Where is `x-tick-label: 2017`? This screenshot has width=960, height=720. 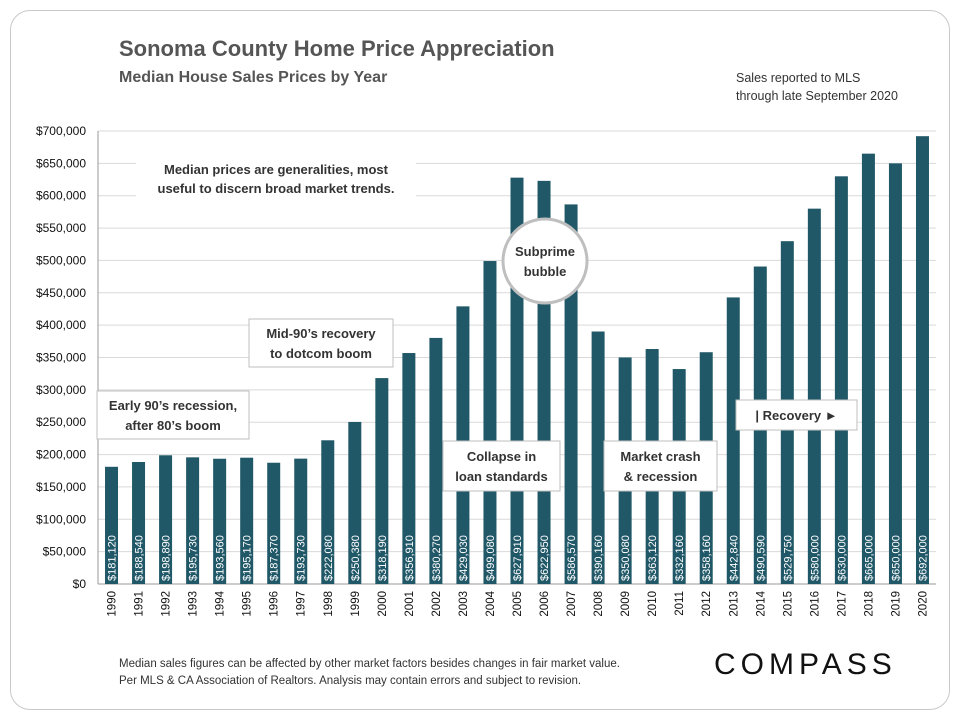
x-tick-label: 2017 is located at coordinates (842, 604).